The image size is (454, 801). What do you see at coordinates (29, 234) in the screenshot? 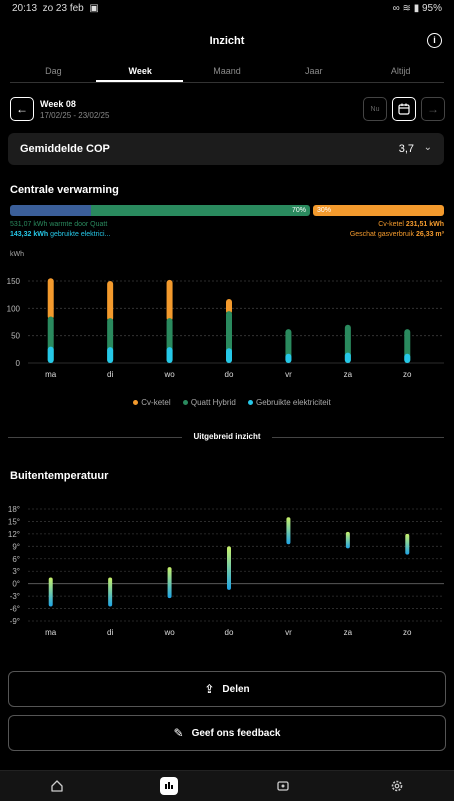
I see `elec-value: 143,32 kWh` at bounding box center [29, 234].